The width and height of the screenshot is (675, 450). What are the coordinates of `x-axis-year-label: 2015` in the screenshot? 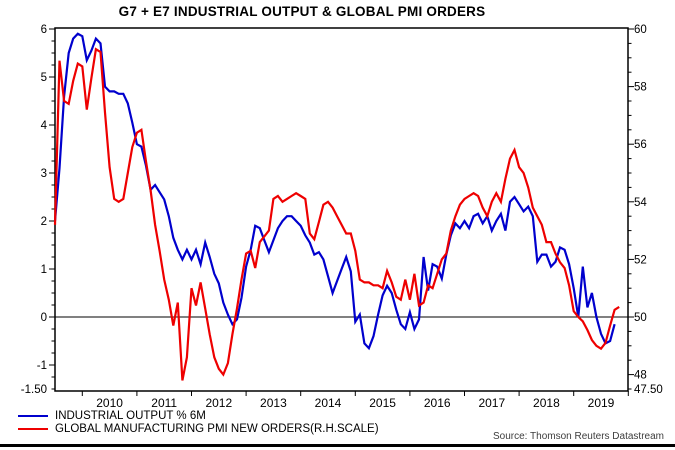 It's located at (382, 403).